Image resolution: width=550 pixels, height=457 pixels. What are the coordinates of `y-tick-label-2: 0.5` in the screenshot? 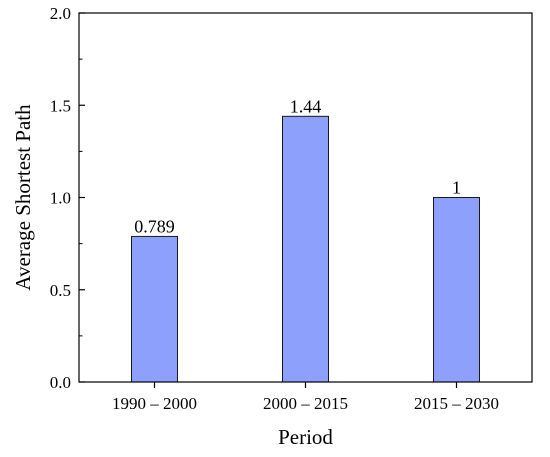 It's located at (60, 290).